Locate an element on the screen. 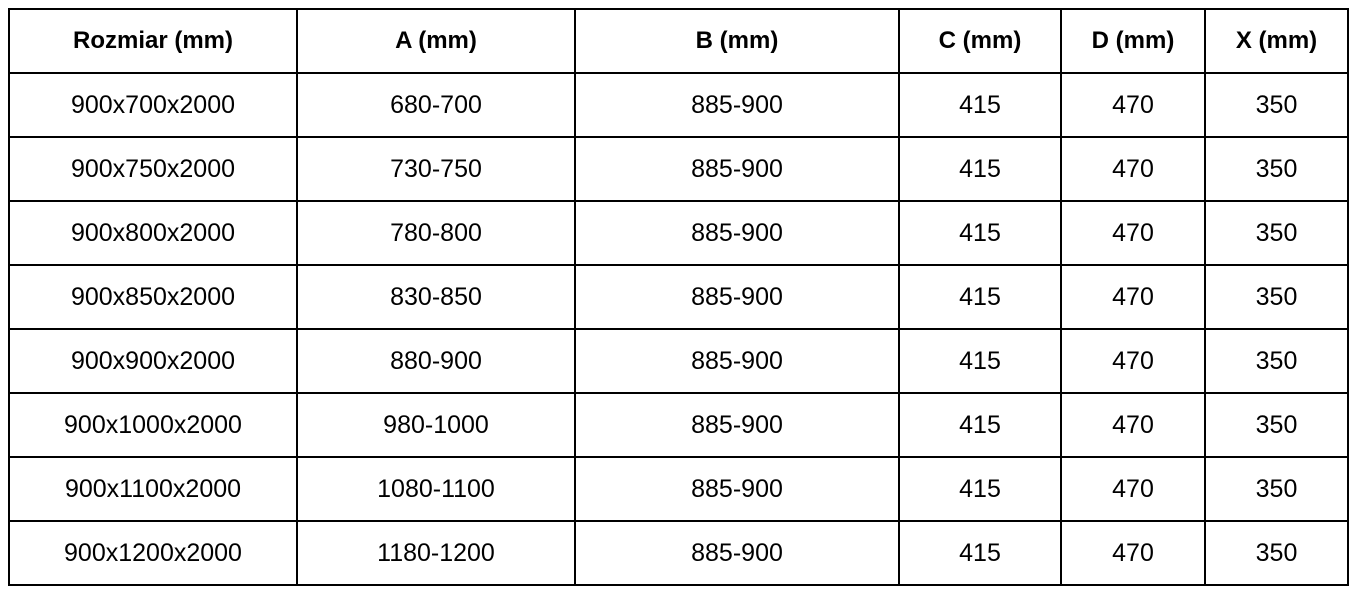 This screenshot has height=593, width=1355. header-d: D (mm) is located at coordinates (1133, 41).